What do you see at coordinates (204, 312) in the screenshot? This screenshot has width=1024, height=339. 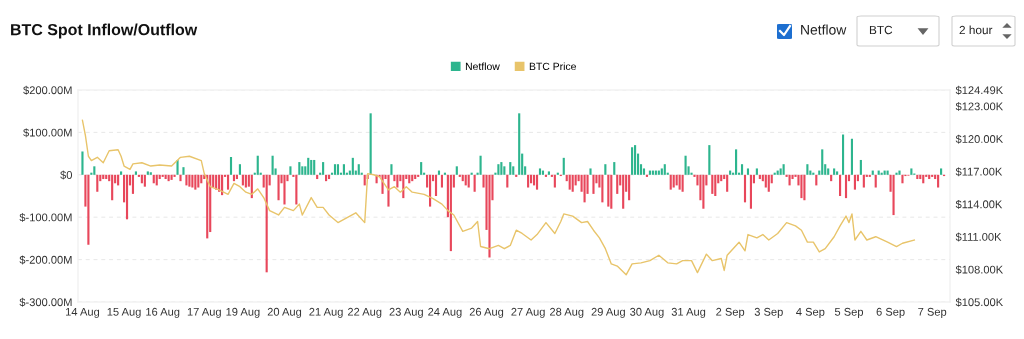 I see `x-tick-label: 17 Aug` at bounding box center [204, 312].